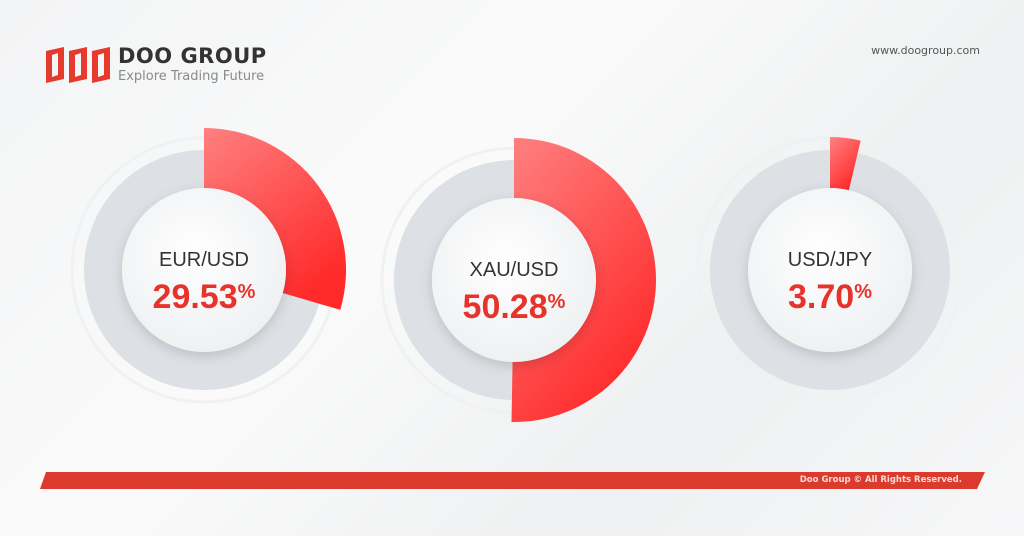 Image resolution: width=1024 pixels, height=536 pixels. What do you see at coordinates (925, 50) in the screenshot?
I see `website-link: www.doogroup.com` at bounding box center [925, 50].